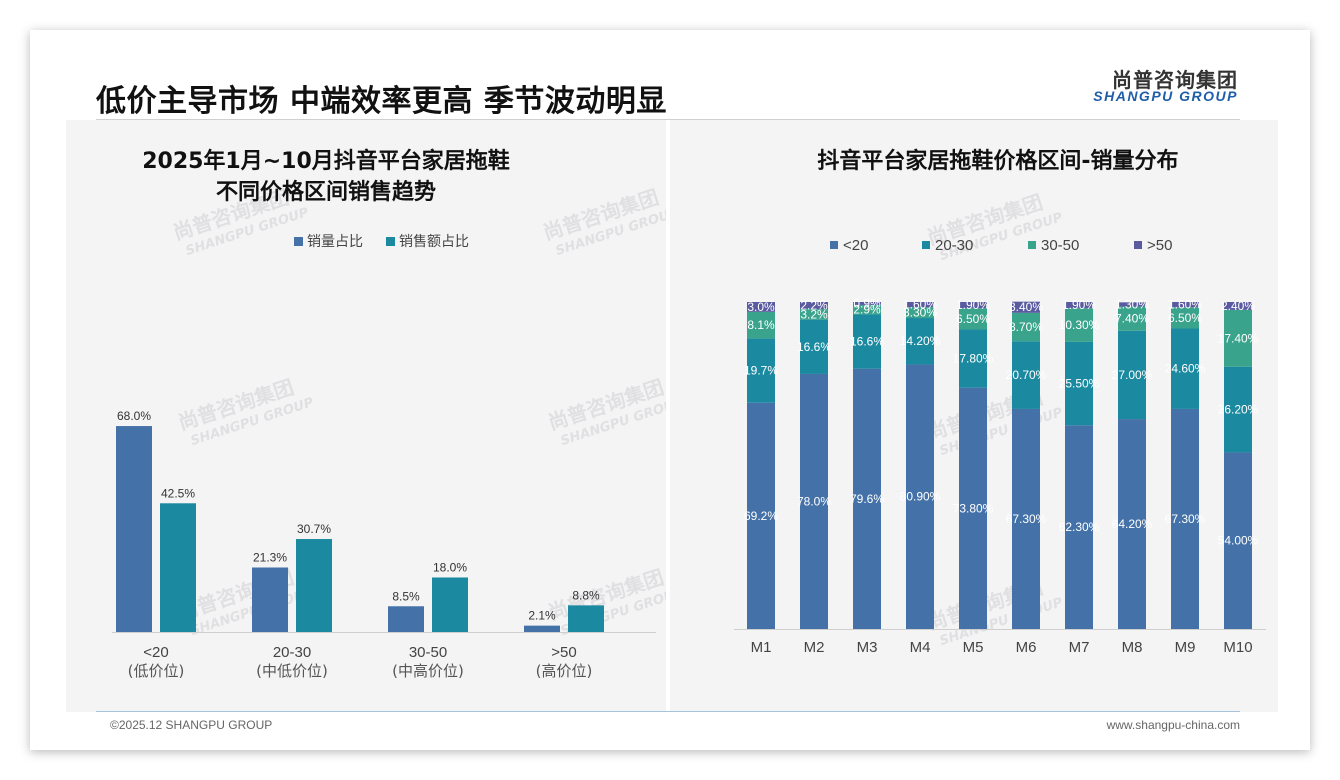 This screenshot has height=780, width=1340. What do you see at coordinates (1185, 305) in the screenshot?
I see `data-label: 1.60%` at bounding box center [1185, 305].